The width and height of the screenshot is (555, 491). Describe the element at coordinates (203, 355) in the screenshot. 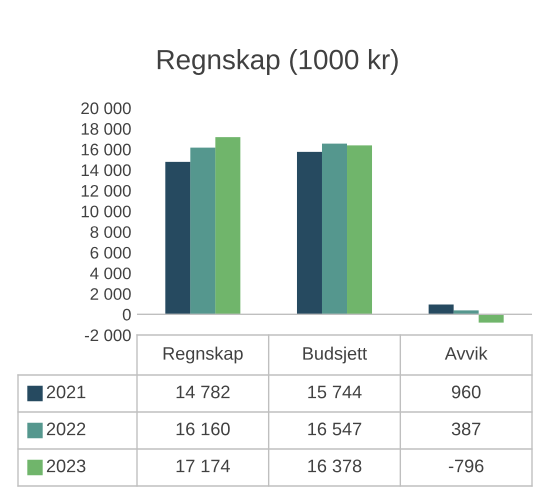

I see `x-tick-label: Regnskap` at that location.